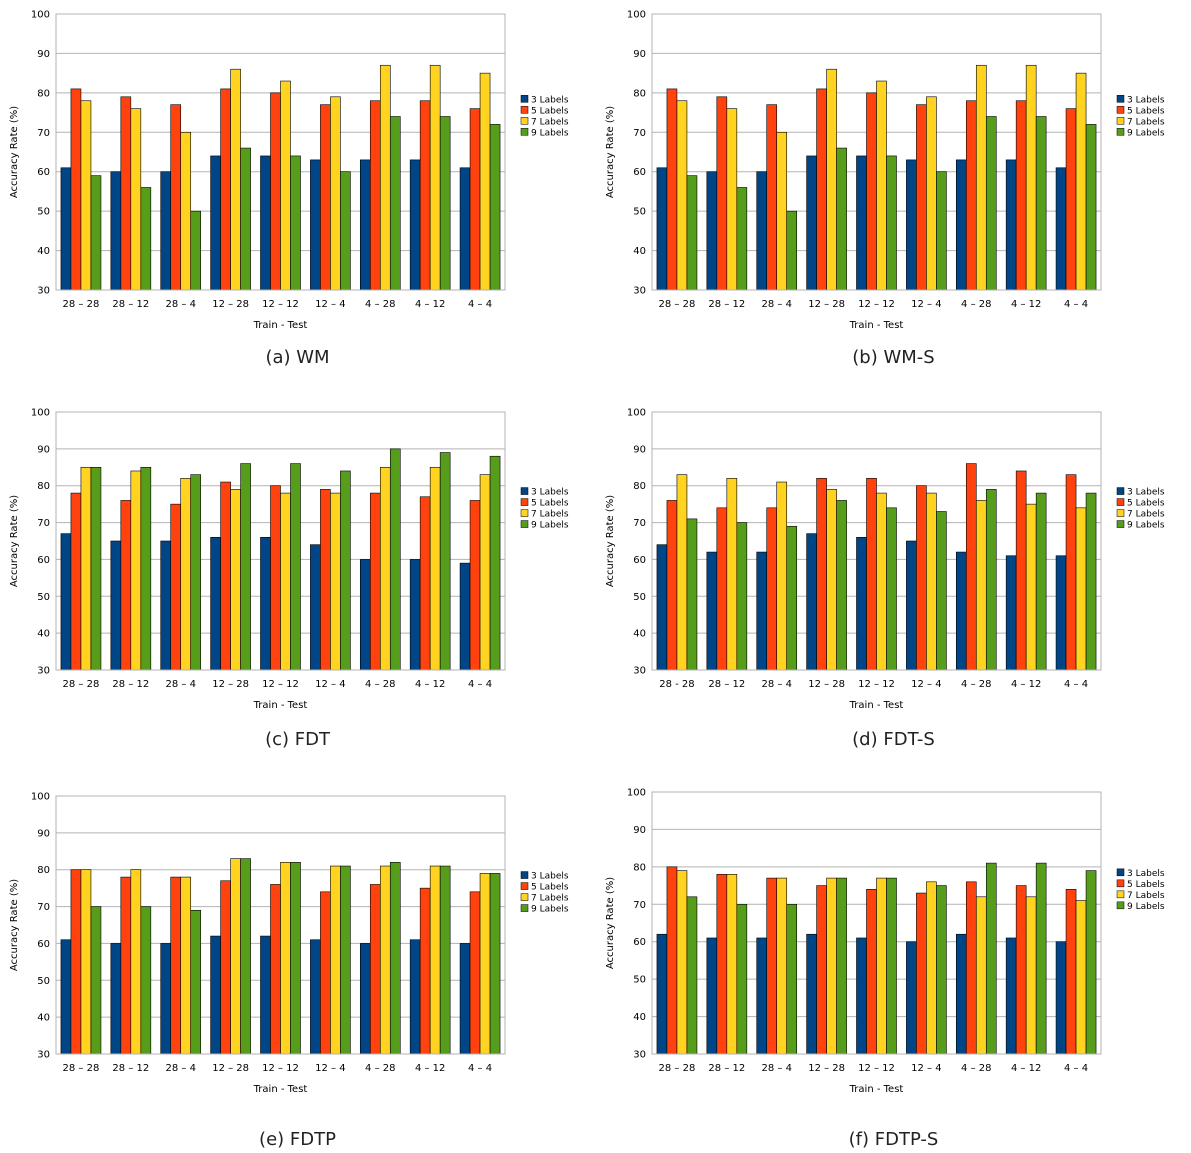 This screenshot has width=1191, height=1153. I want to click on x-tick-label: 4 – 28, so click(976, 684).